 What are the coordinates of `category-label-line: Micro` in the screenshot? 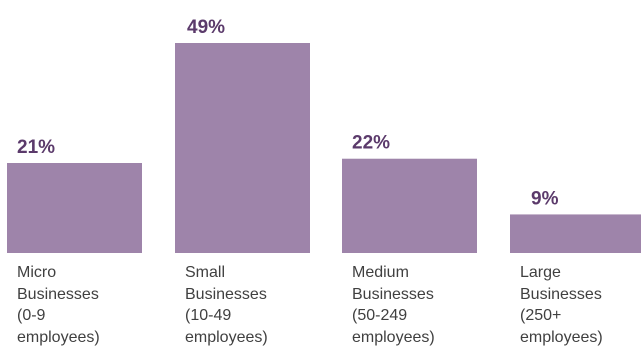 It's located at (37, 272).